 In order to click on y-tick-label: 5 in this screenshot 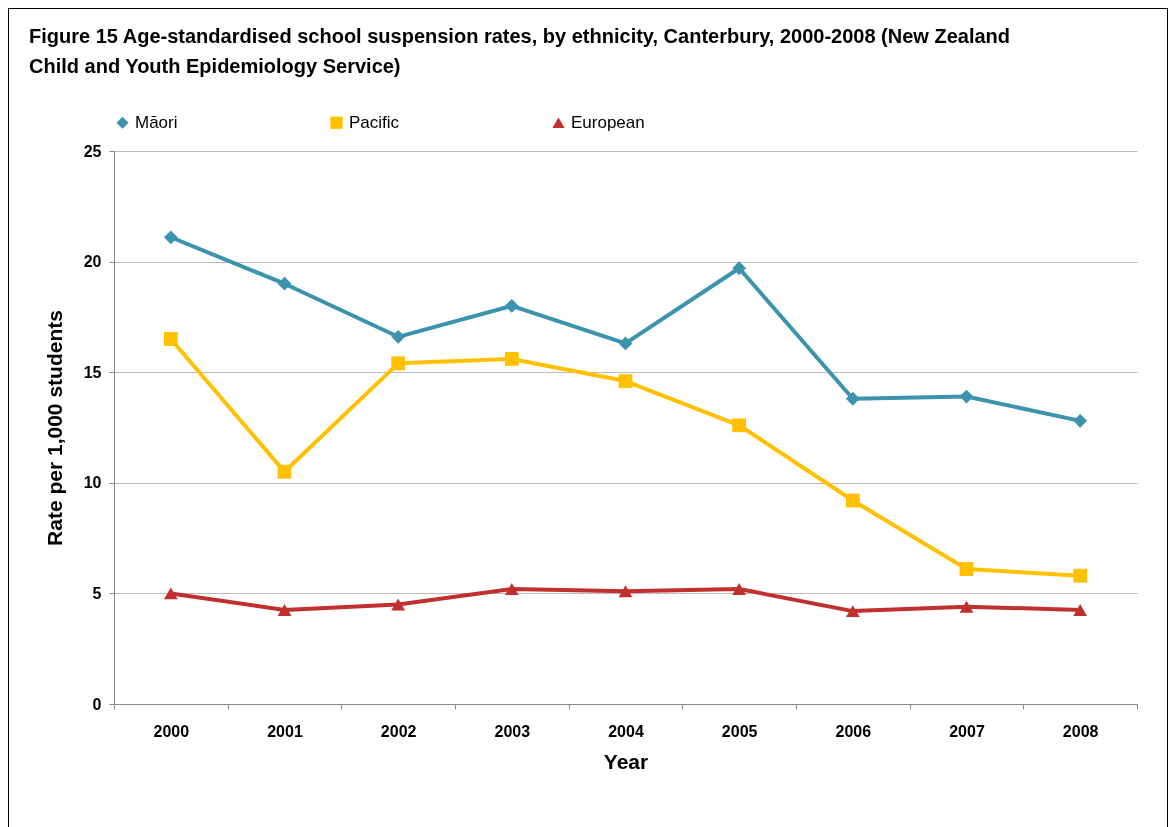, I will do `click(97, 593)`.